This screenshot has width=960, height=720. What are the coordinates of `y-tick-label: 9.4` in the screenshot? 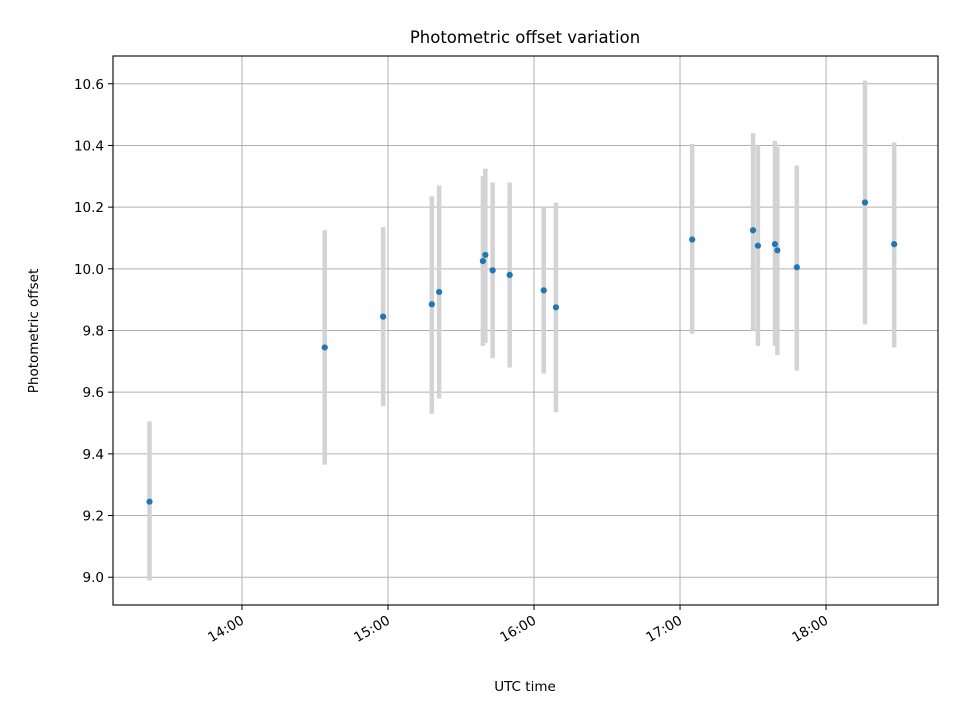 It's located at (93, 455).